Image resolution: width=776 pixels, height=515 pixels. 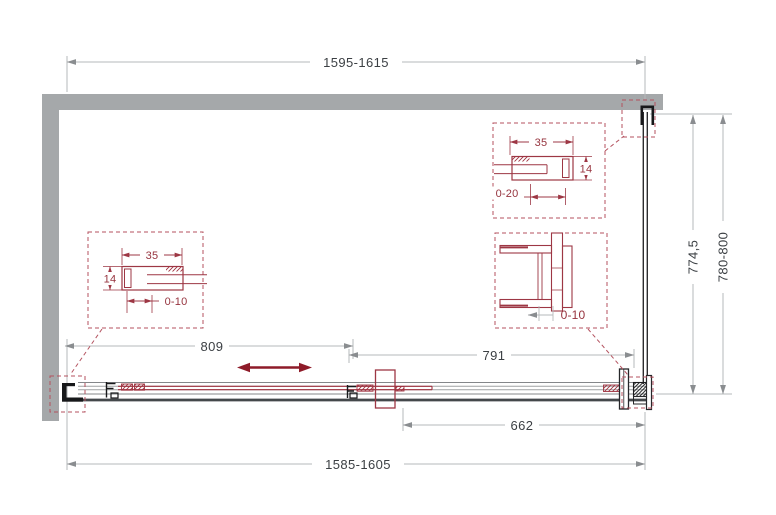 I want to click on left-roller-mechanism, so click(x=125, y=390).